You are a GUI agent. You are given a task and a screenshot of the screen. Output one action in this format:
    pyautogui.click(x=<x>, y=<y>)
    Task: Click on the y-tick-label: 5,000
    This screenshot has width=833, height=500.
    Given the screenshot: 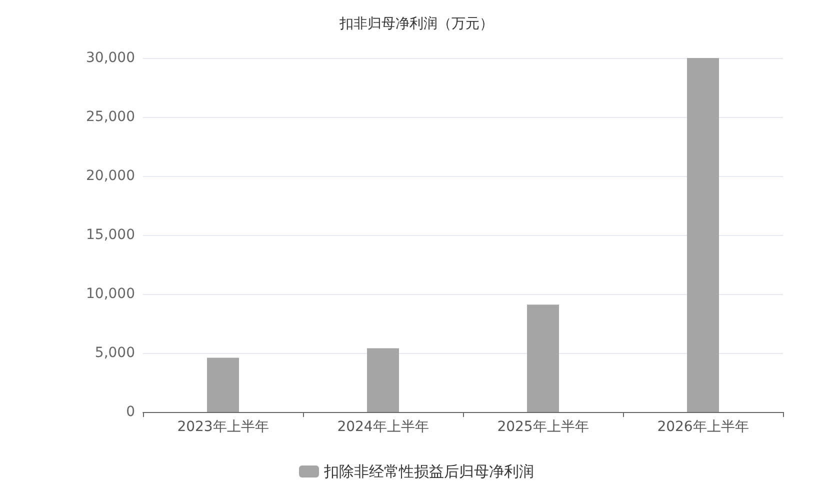 What is the action you would take?
    pyautogui.click(x=114, y=353)
    